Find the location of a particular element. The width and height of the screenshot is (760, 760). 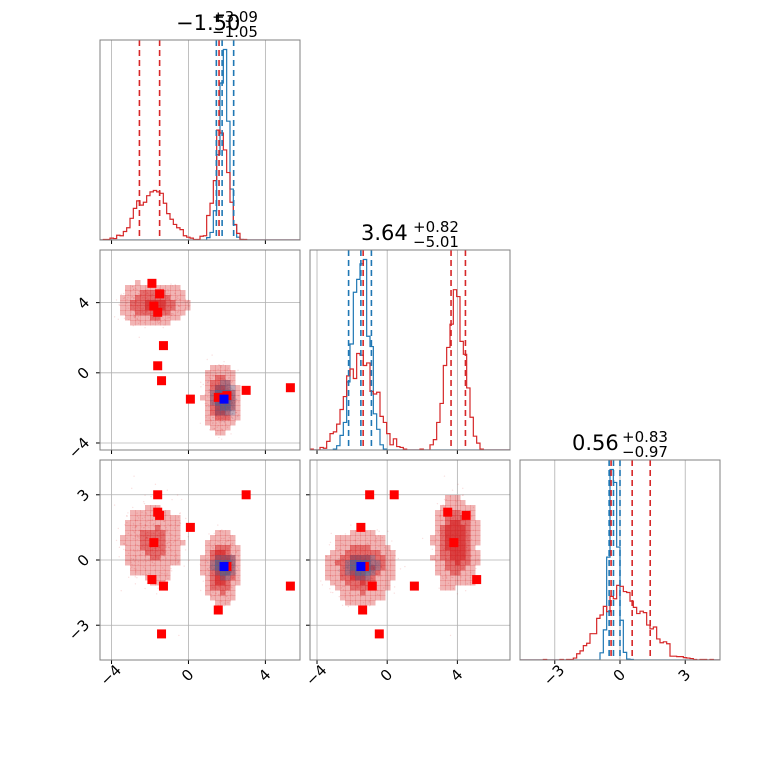

histogram-area is located at coordinates (410, 350).